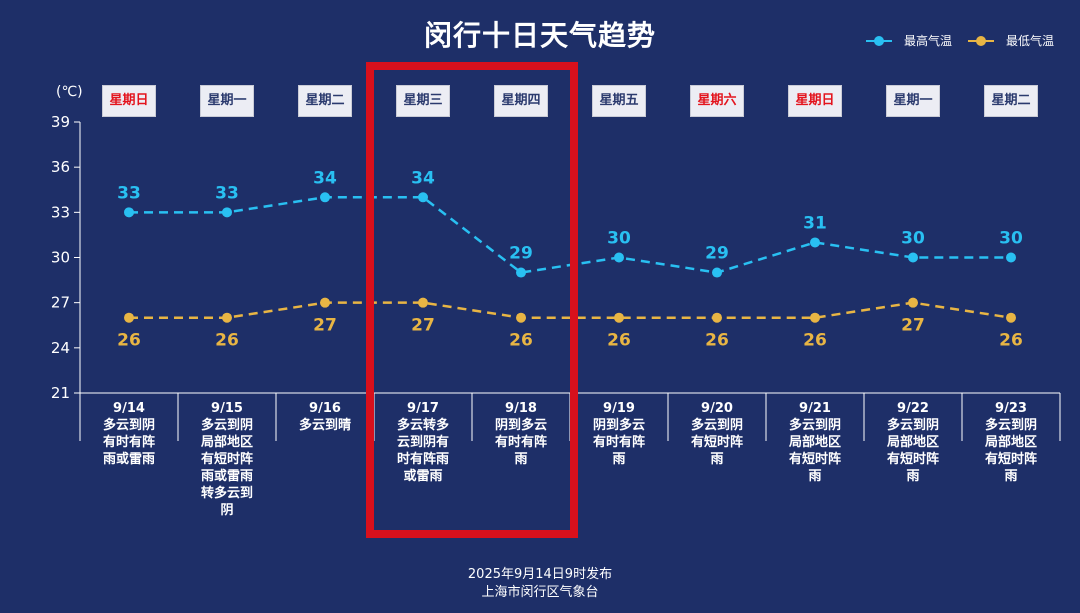  What do you see at coordinates (60, 167) in the screenshot?
I see `y-tick-label: 36` at bounding box center [60, 167].